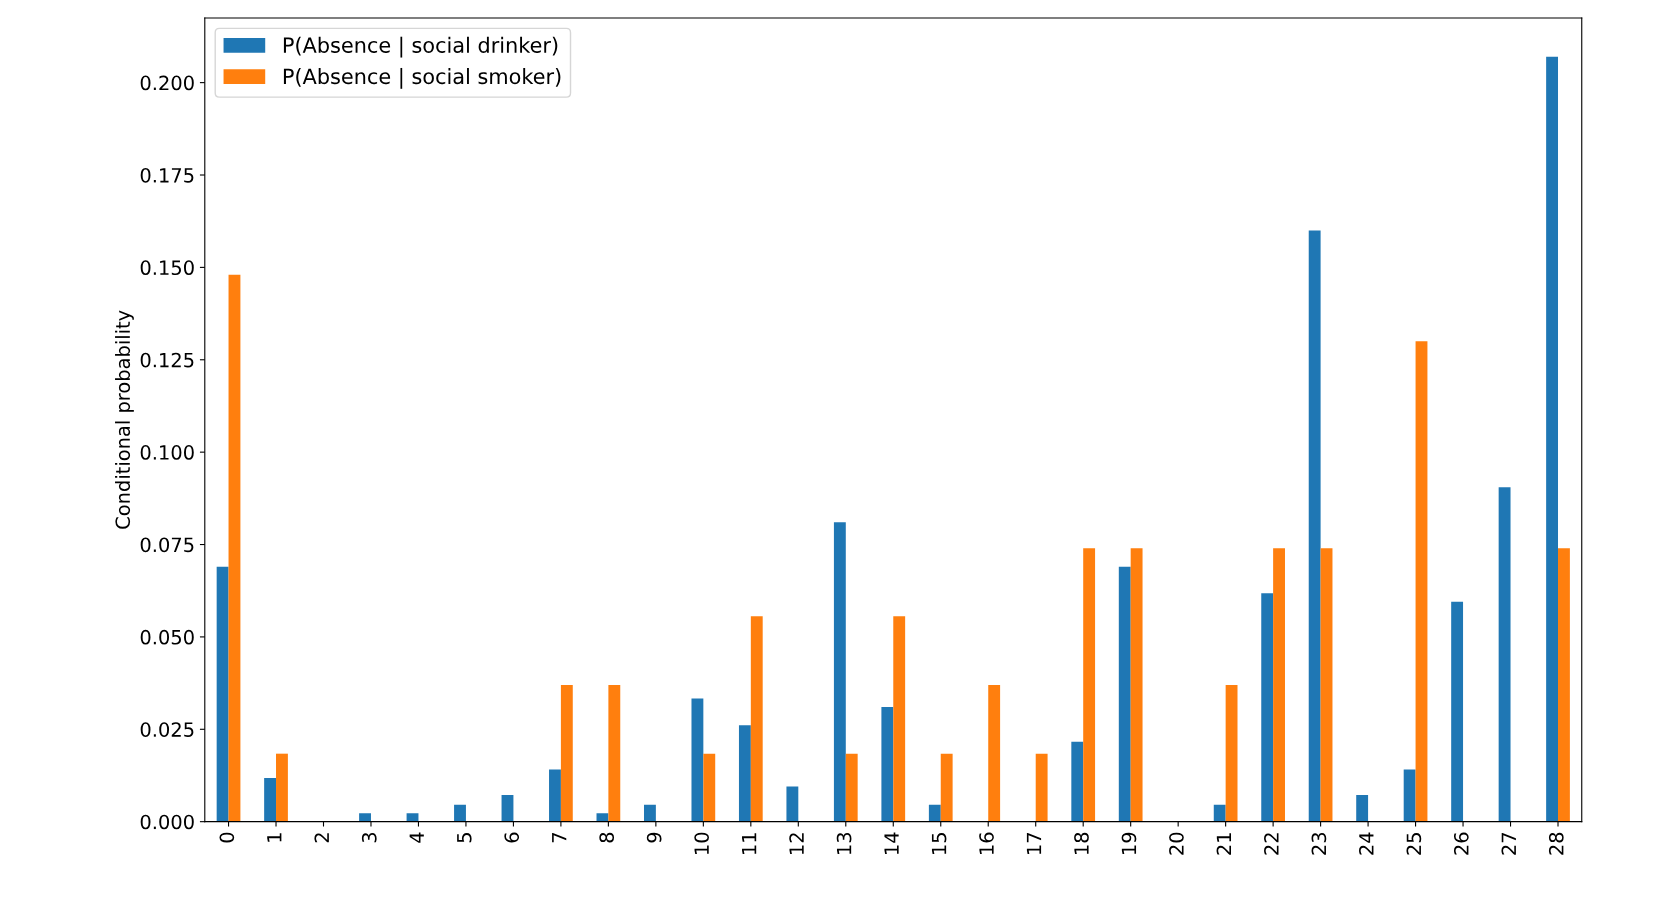 The width and height of the screenshot is (1665, 898). What do you see at coordinates (986, 843) in the screenshot?
I see `x-tick-label: 16` at bounding box center [986, 843].